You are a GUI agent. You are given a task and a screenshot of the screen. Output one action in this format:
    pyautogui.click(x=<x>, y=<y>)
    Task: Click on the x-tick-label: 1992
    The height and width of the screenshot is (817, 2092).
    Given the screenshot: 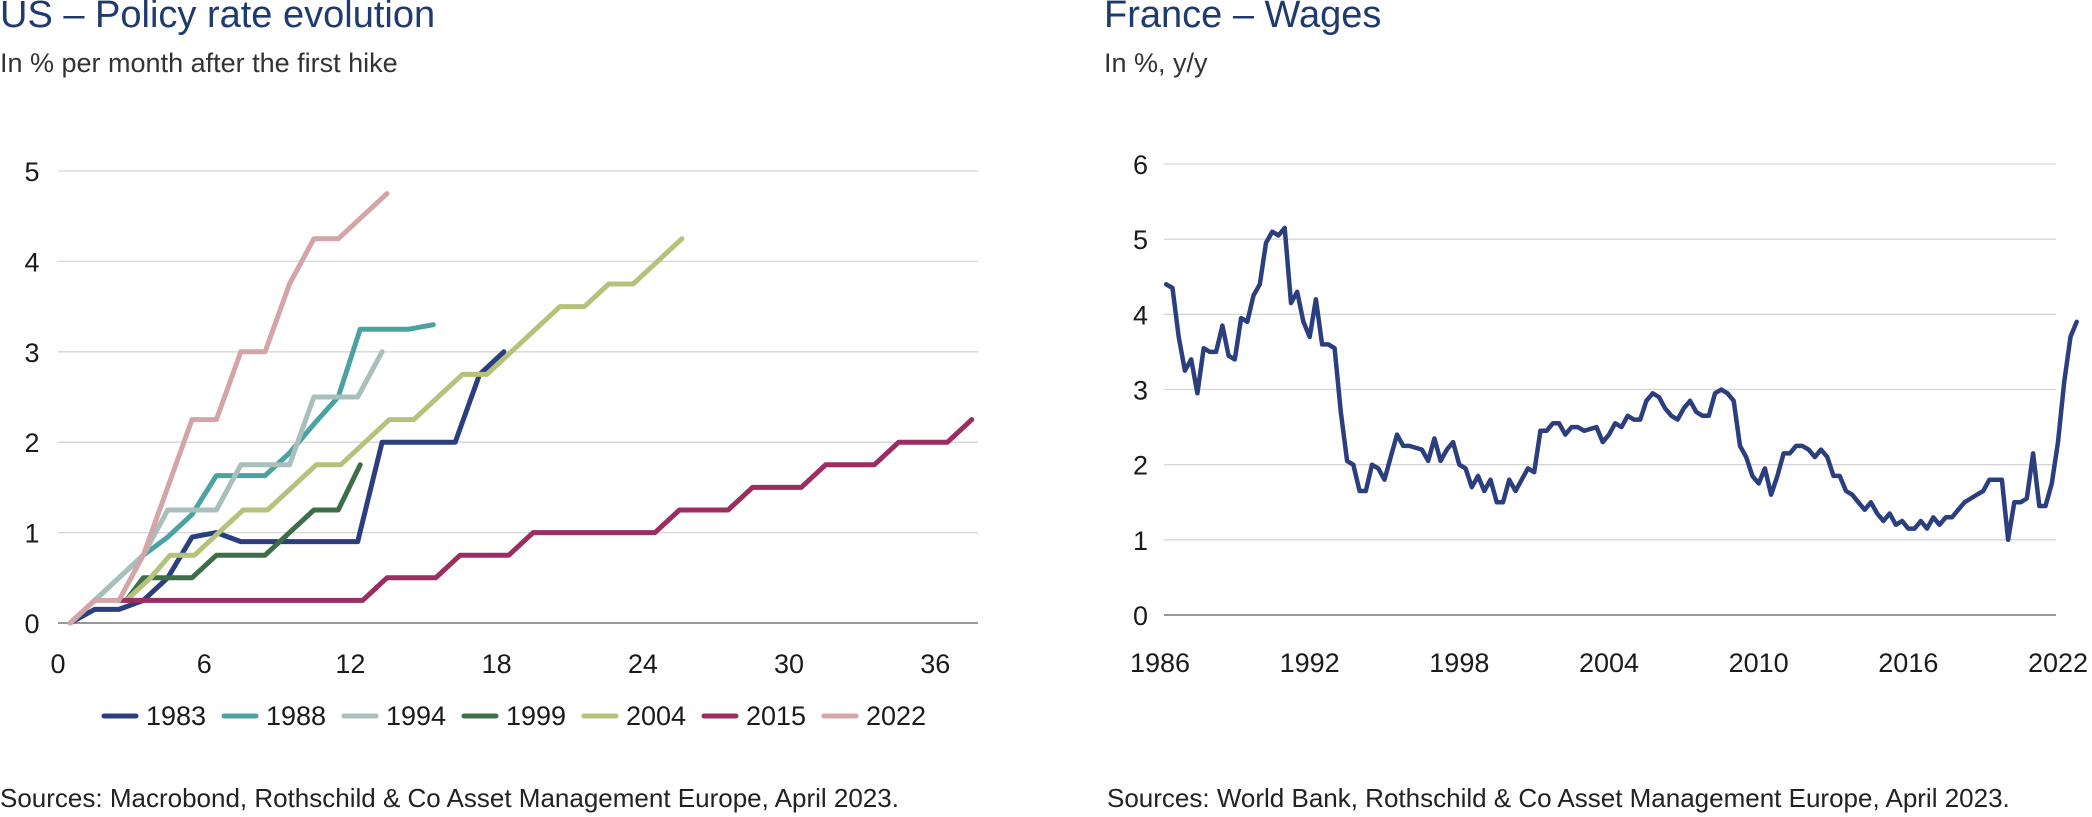 What is the action you would take?
    pyautogui.click(x=1310, y=663)
    